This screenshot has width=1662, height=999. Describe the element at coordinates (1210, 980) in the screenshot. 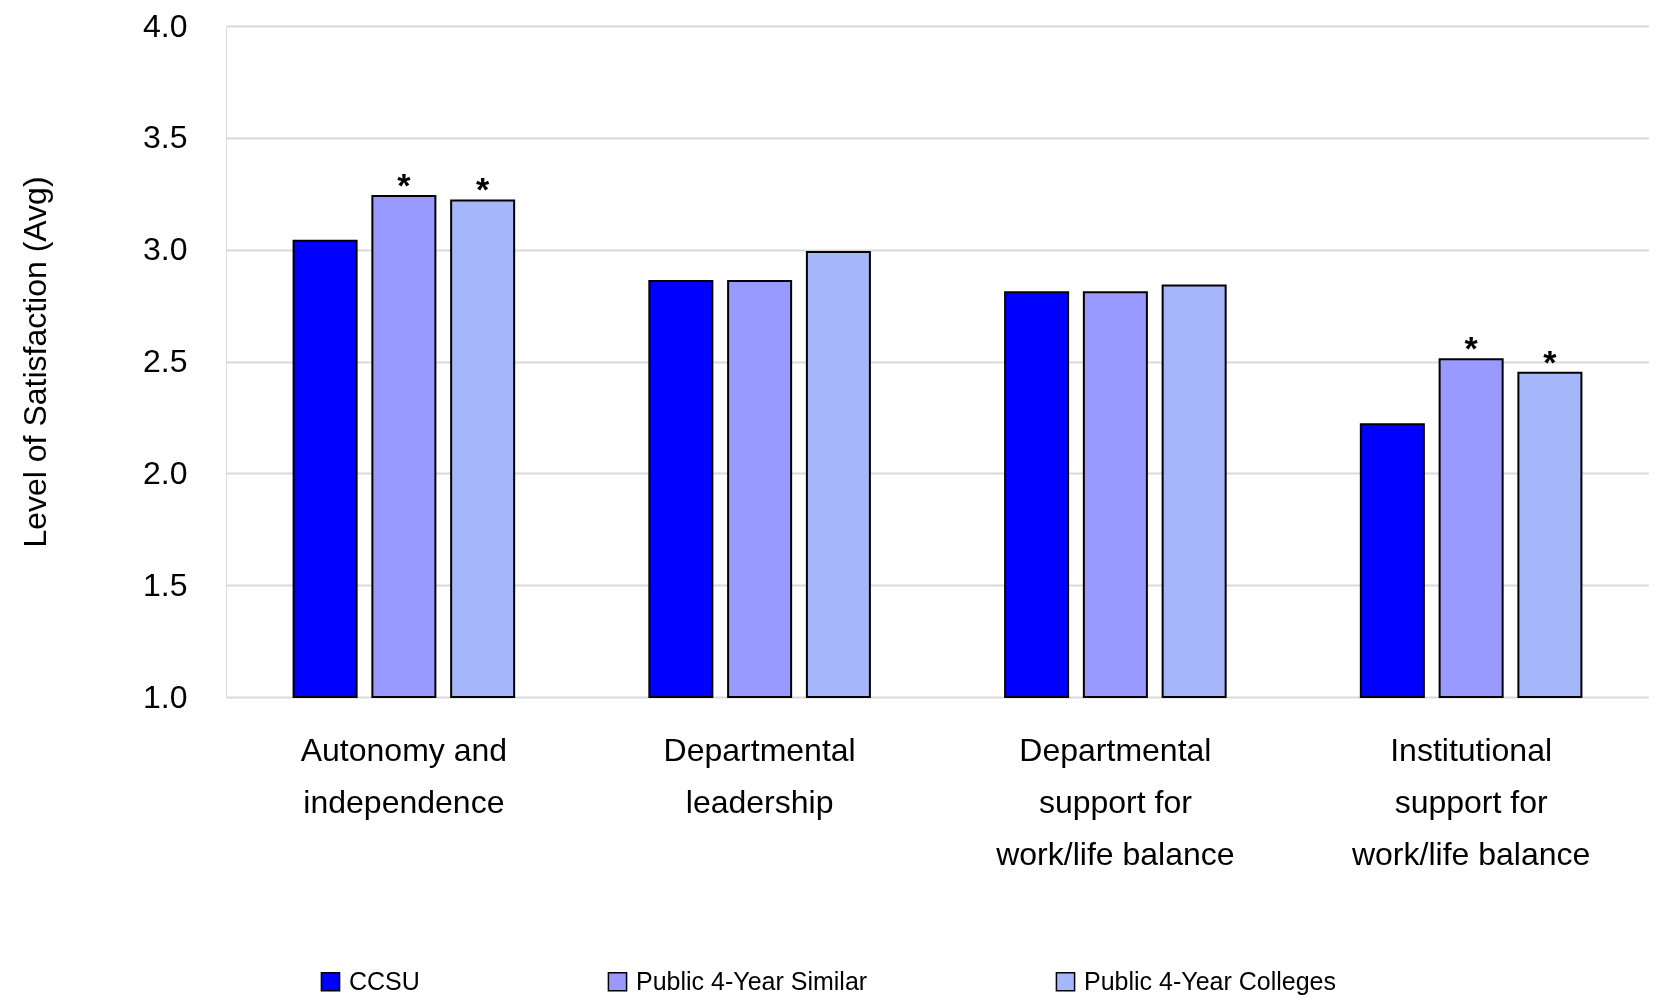

I see `legend-label: Public 4-Year Colleges` at that location.